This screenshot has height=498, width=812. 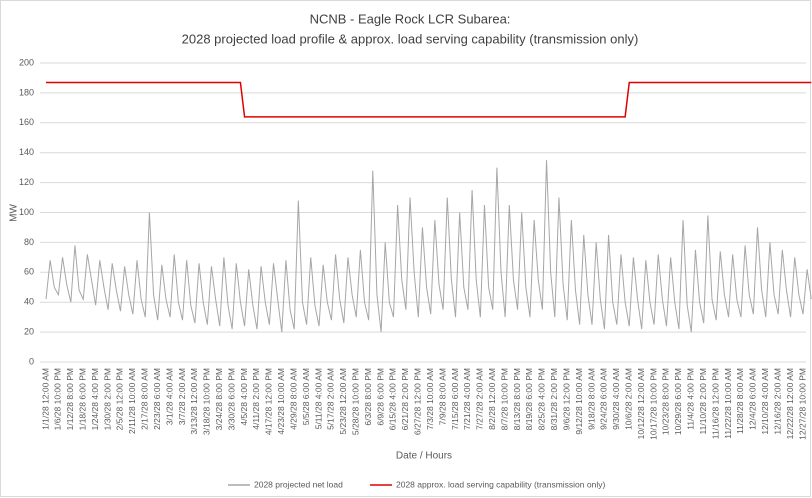 I want to click on x-tick-label: 12/4/28 6:00 AM, so click(x=753, y=399).